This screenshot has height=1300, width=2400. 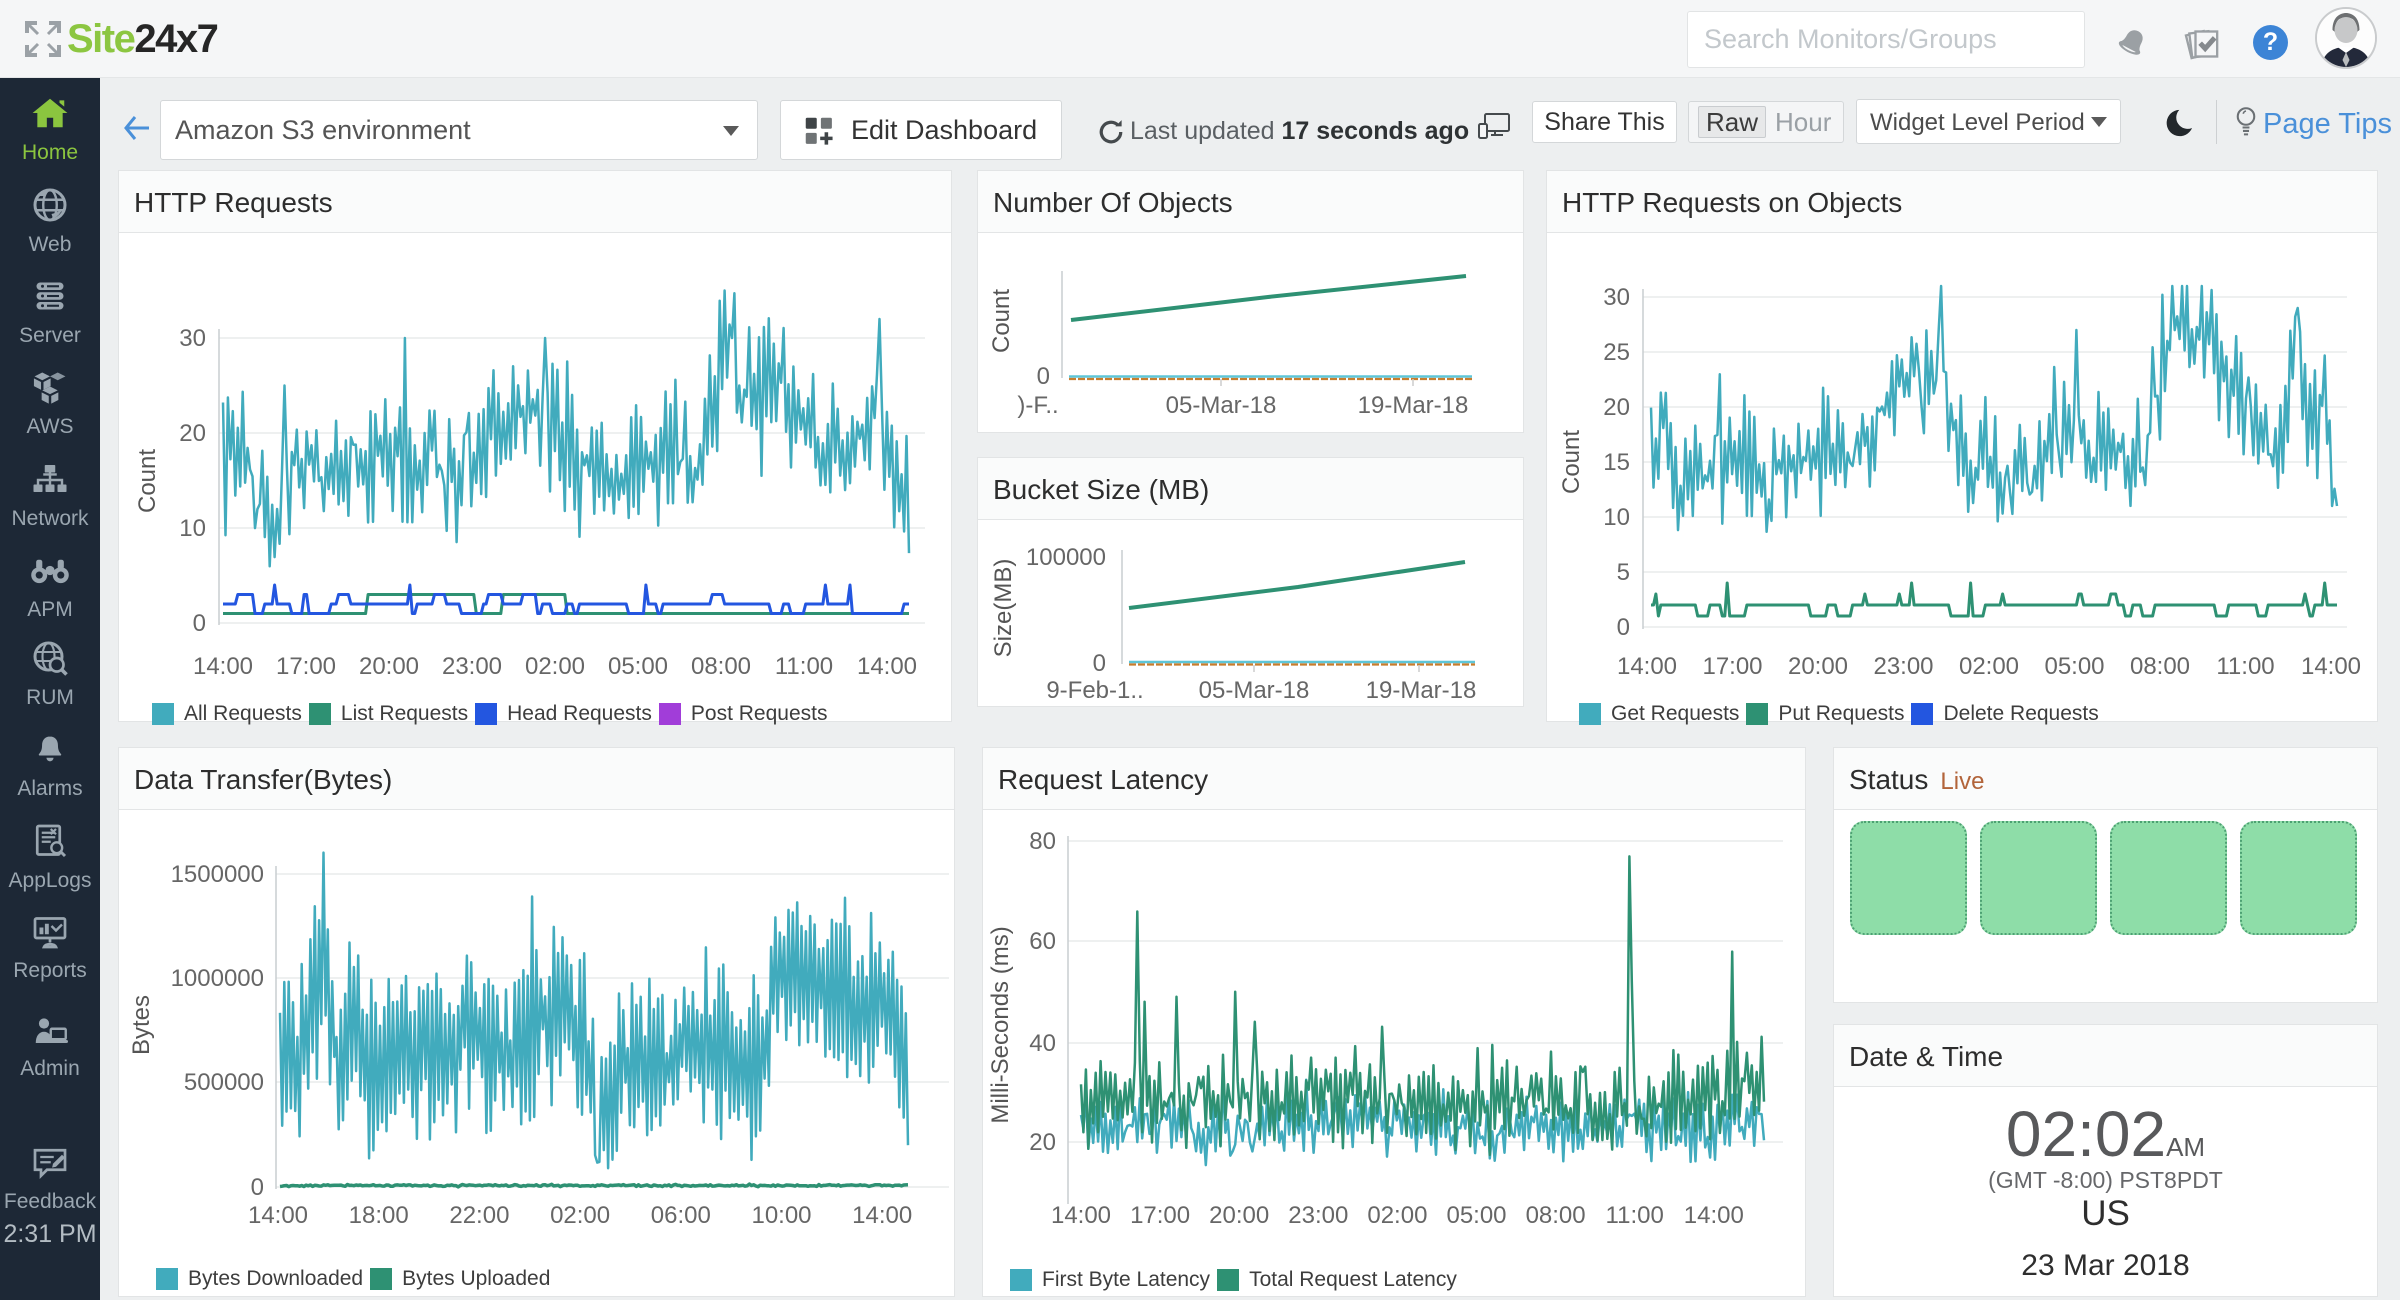 I want to click on svg-text: 100000, so click(x=1066, y=557).